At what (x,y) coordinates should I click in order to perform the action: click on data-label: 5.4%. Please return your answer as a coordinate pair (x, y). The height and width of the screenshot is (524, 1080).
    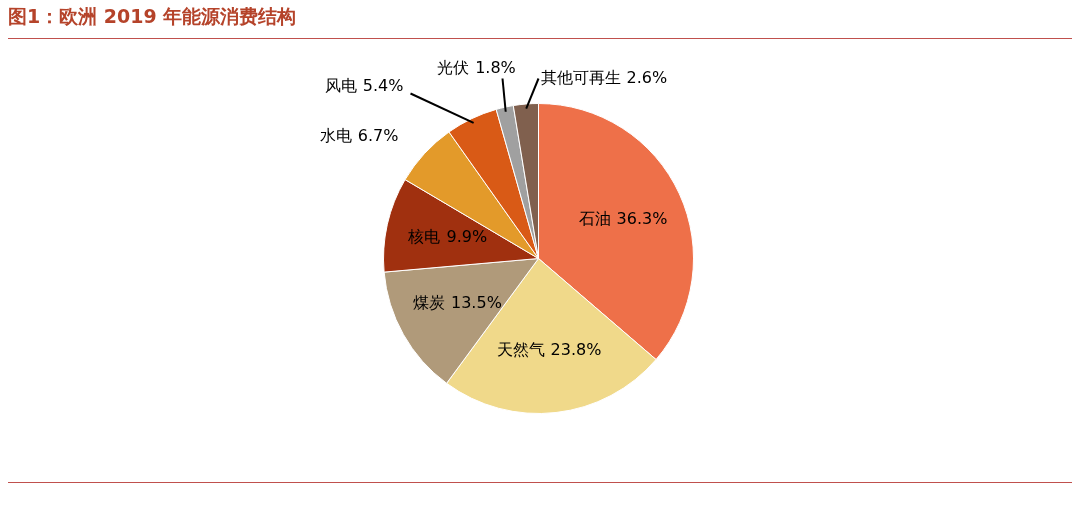
    Looking at the image, I should click on (383, 85).